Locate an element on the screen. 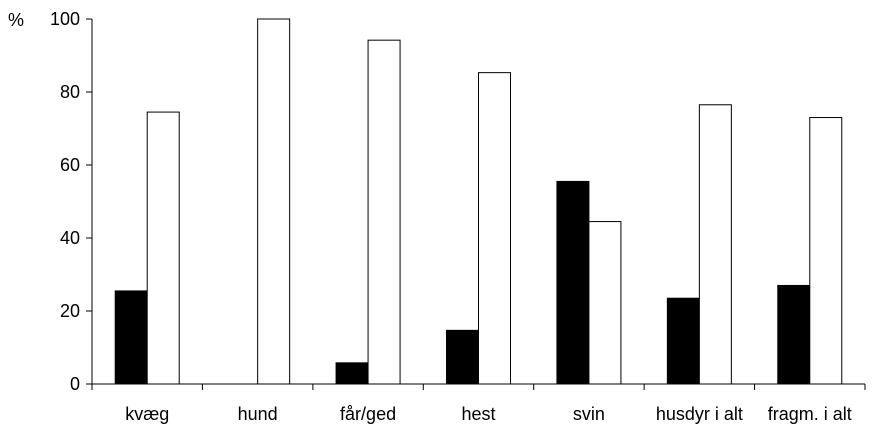 The height and width of the screenshot is (437, 875). x-category-label: svin is located at coordinates (589, 414).